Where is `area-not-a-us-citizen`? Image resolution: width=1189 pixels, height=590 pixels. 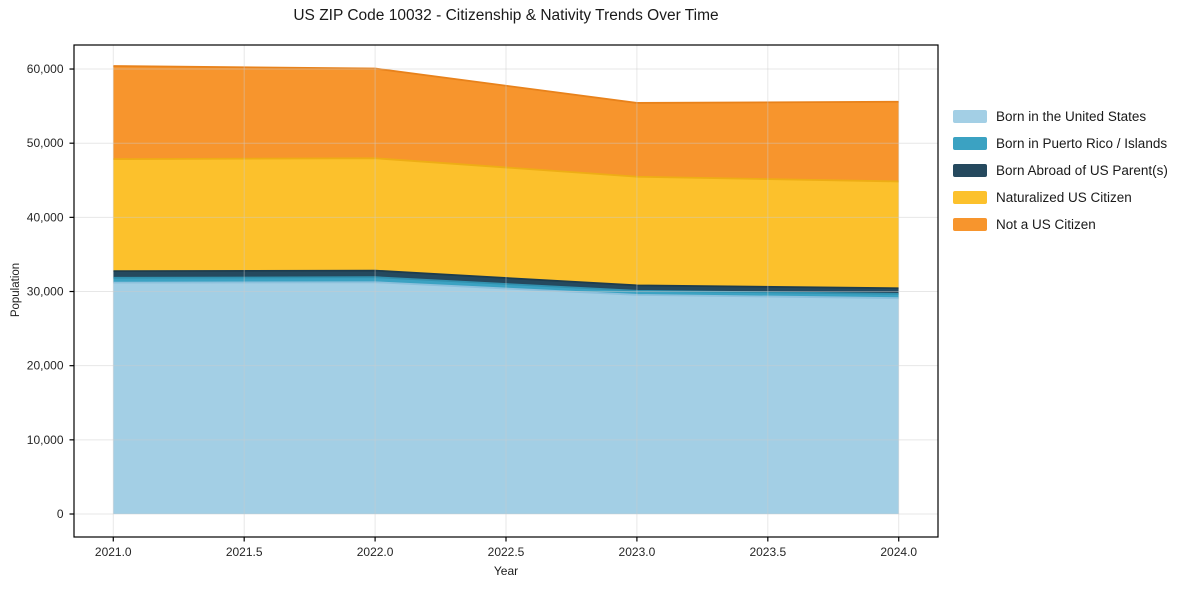 area-not-a-us-citizen is located at coordinates (506, 124).